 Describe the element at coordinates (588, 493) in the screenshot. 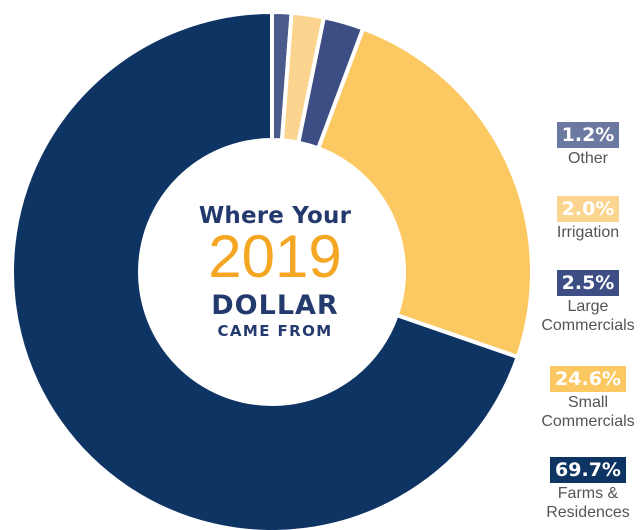

I see `legend-label-farms-residences-1: Farms &` at that location.